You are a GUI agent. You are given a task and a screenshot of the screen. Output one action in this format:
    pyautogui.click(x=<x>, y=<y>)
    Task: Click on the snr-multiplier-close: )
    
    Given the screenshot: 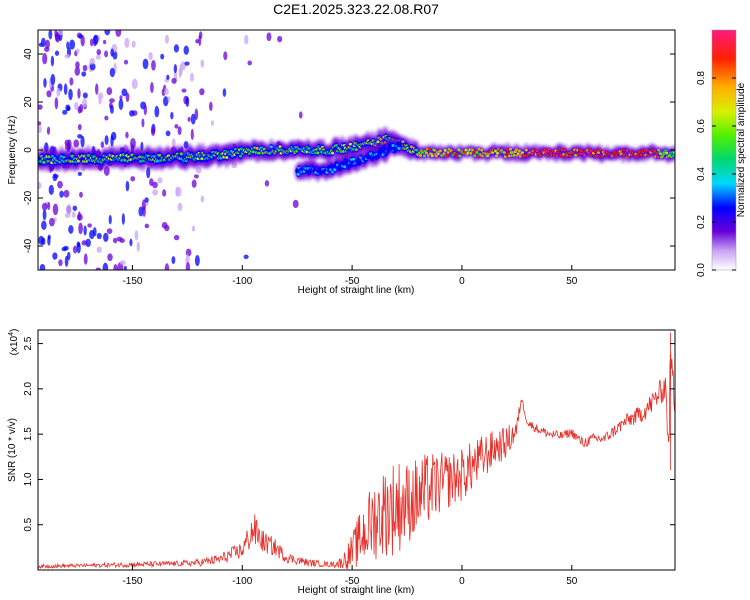 What is the action you would take?
    pyautogui.click(x=14, y=330)
    